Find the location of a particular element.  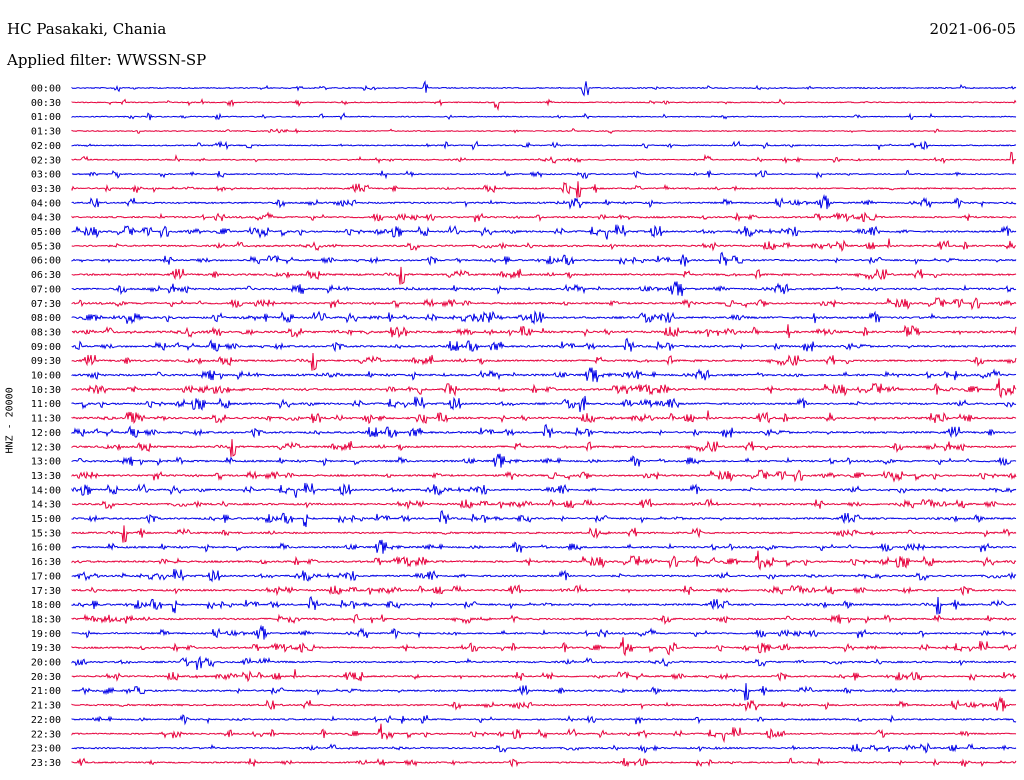

row-time-label: 19:00 is located at coordinates (46, 634).